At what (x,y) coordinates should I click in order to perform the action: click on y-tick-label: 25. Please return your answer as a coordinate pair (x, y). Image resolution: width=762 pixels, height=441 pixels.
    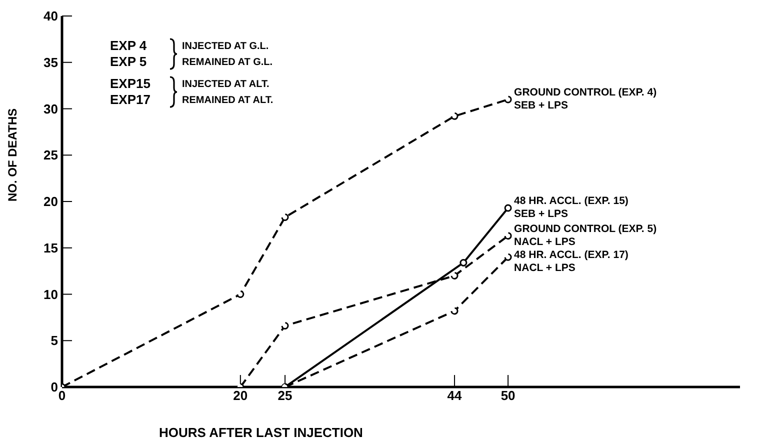
    Looking at the image, I should click on (51, 155).